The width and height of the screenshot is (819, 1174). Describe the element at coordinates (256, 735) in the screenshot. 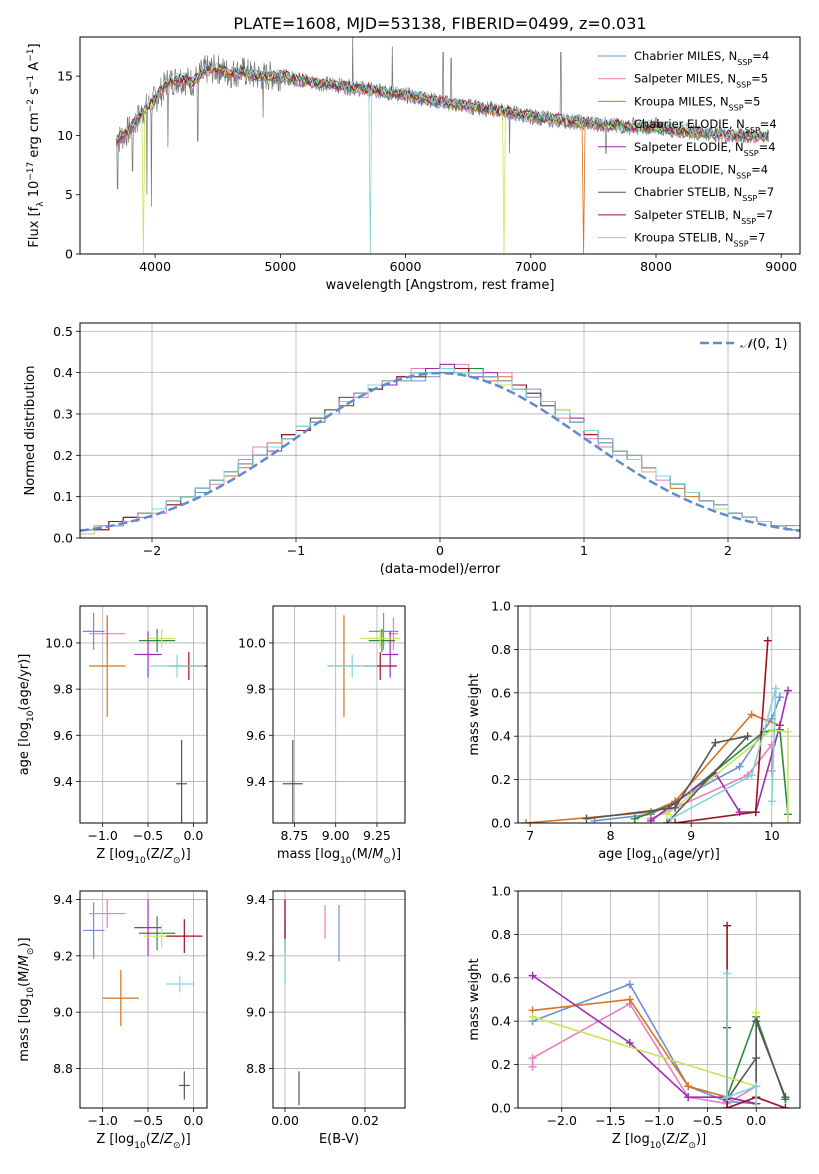

I see `y-tick-label: 9.6` at that location.